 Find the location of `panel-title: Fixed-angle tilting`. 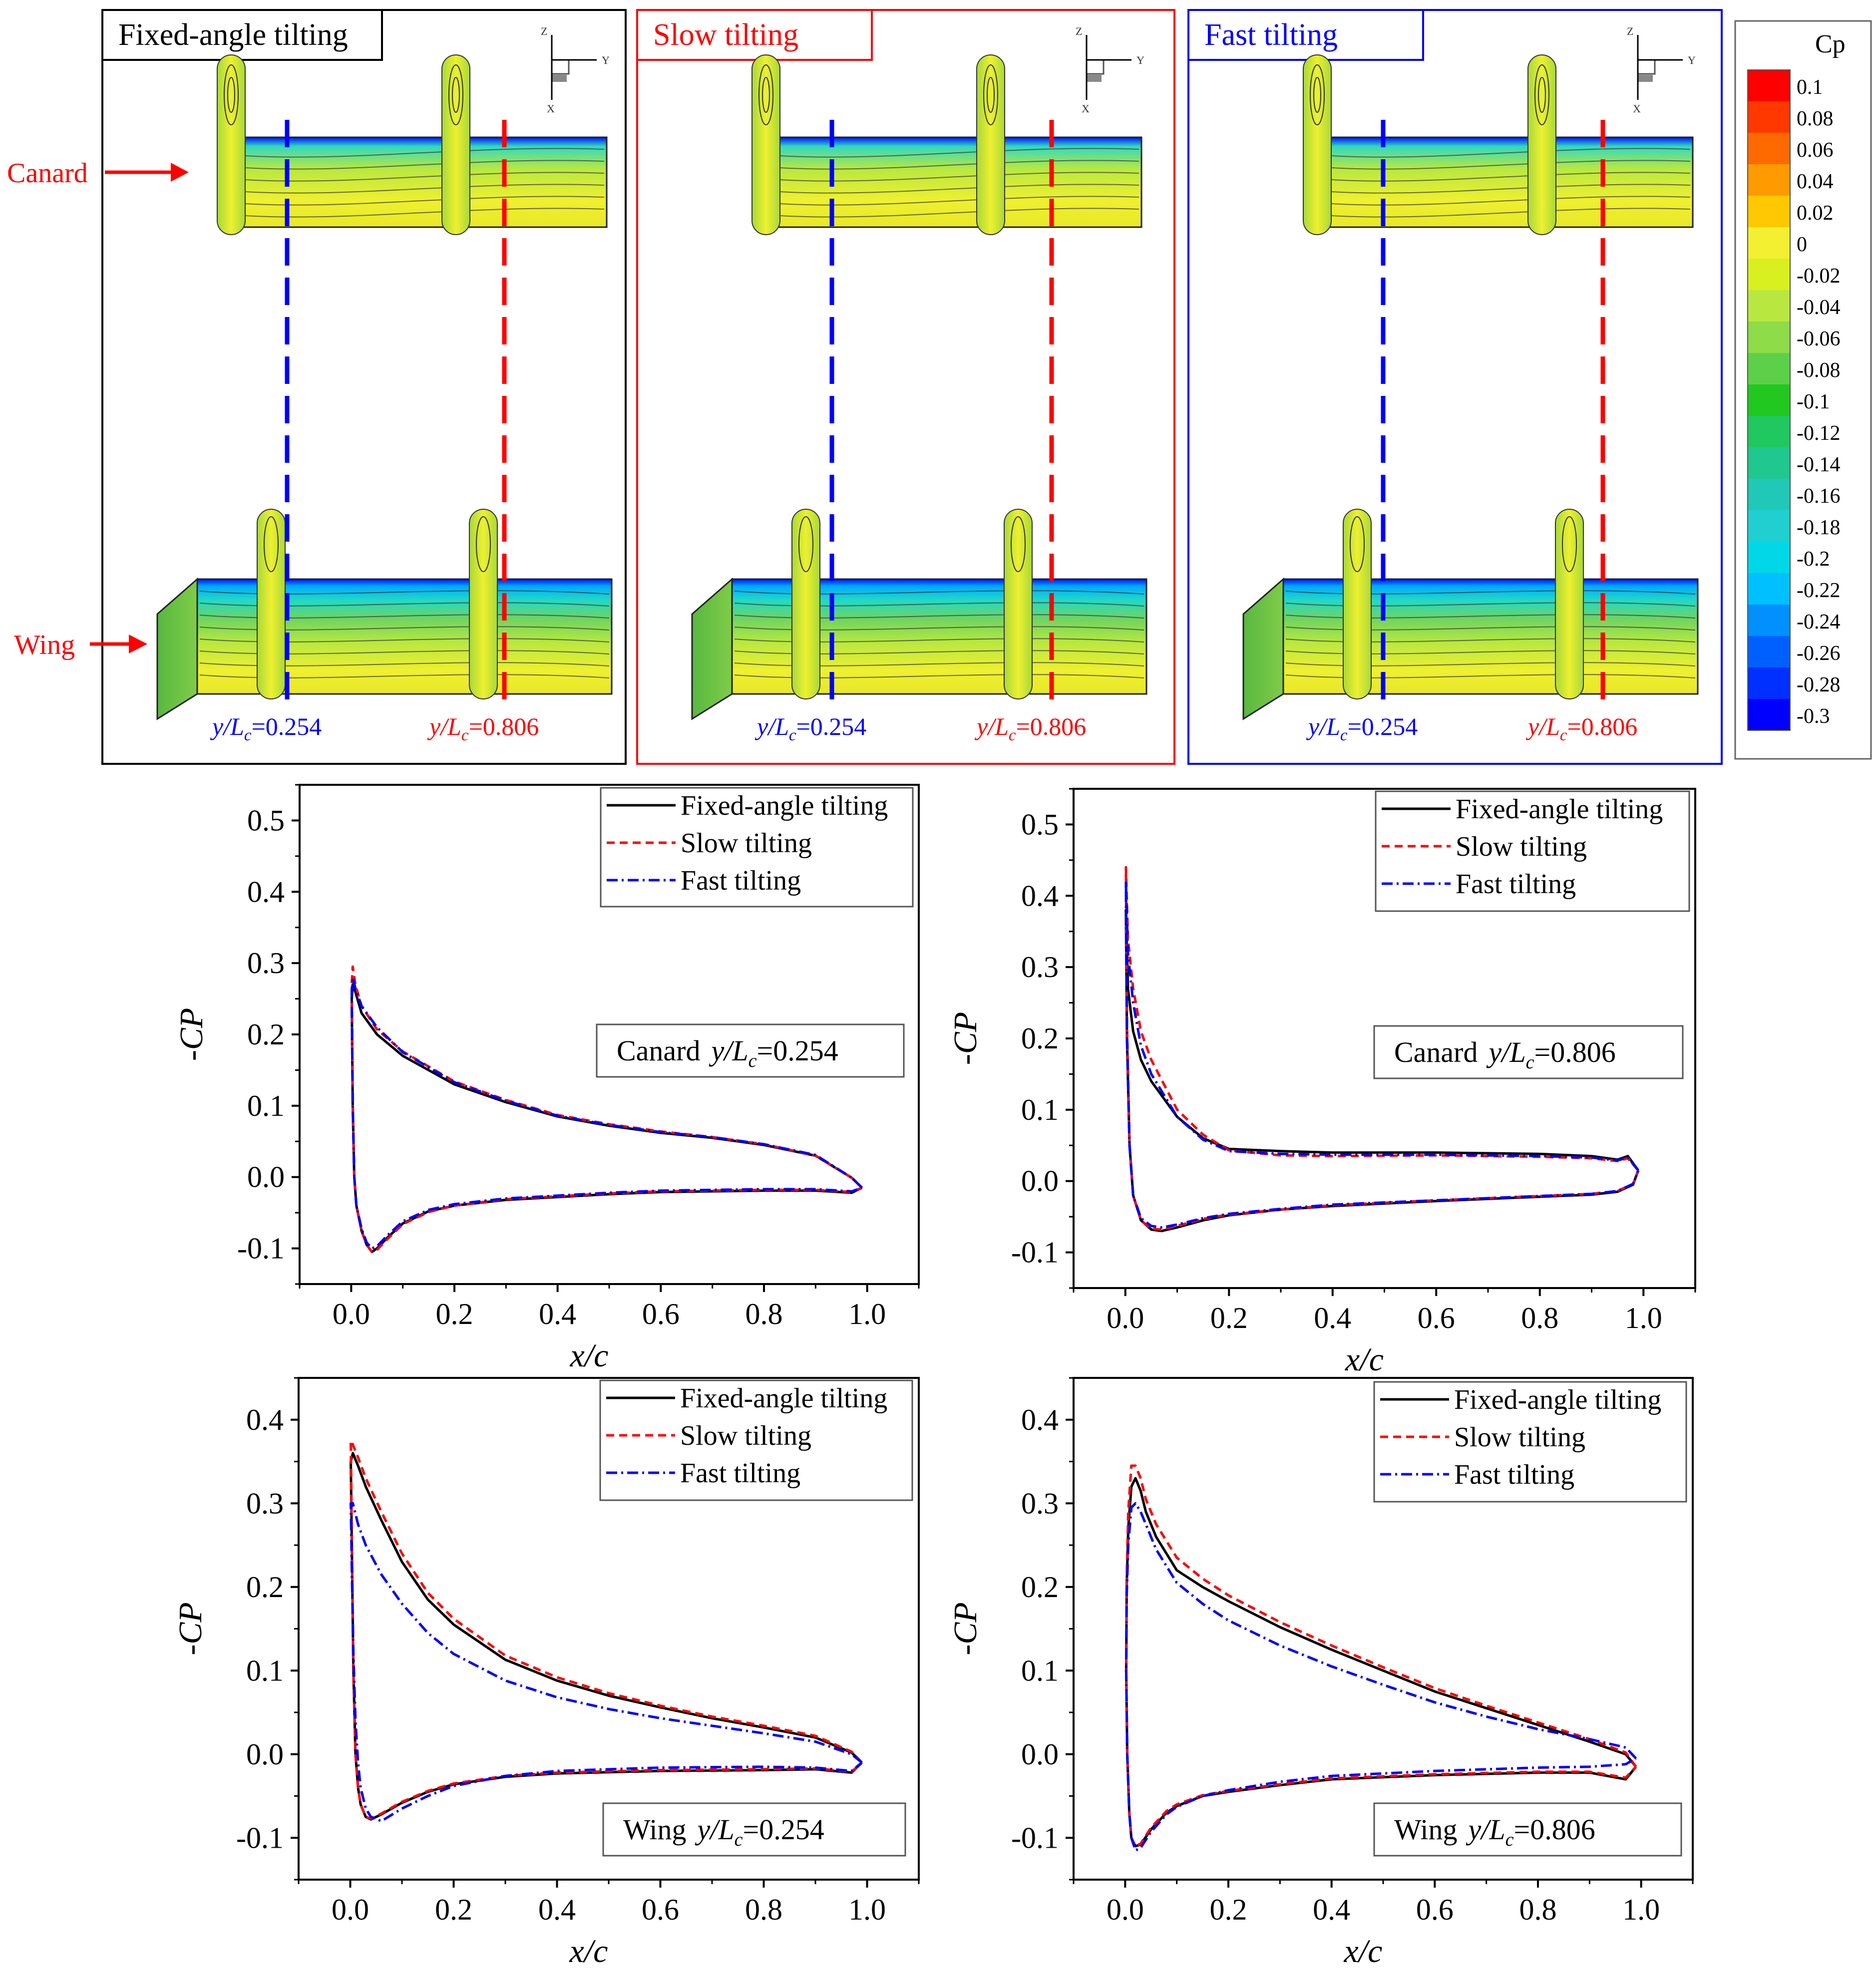

panel-title: Fixed-angle tilting is located at coordinates (233, 35).